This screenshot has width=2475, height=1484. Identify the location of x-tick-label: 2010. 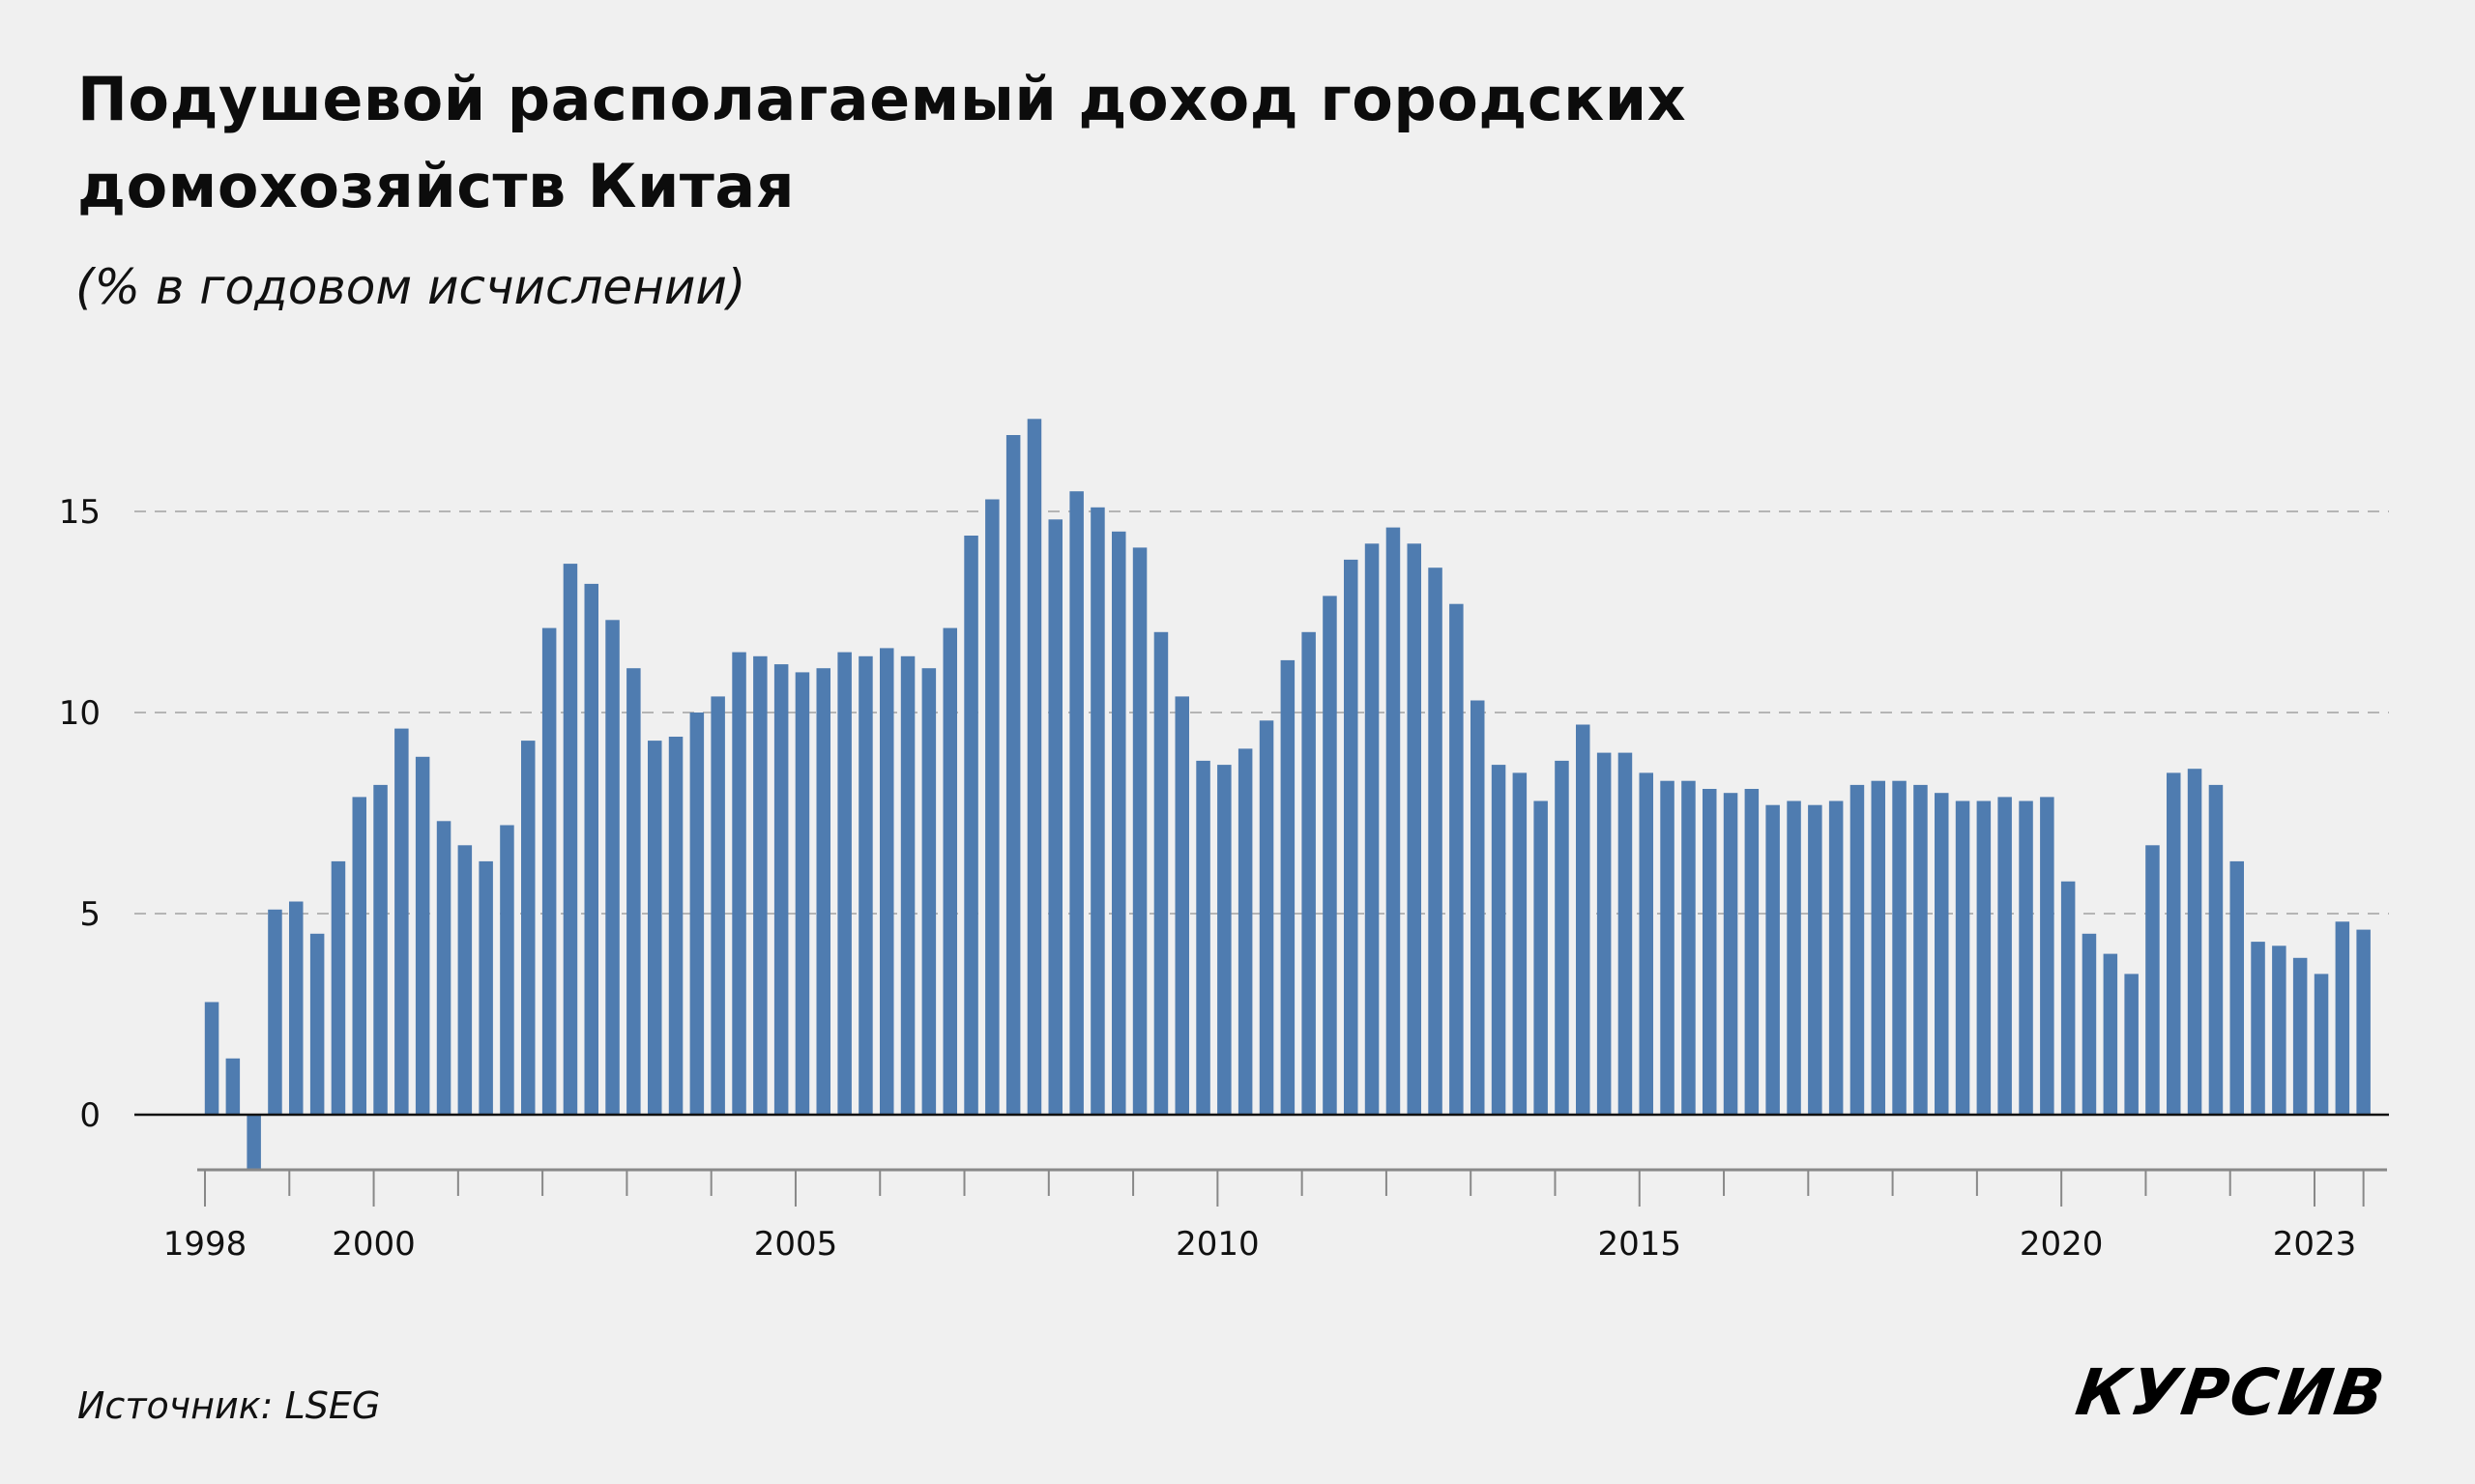
(1218, 1244).